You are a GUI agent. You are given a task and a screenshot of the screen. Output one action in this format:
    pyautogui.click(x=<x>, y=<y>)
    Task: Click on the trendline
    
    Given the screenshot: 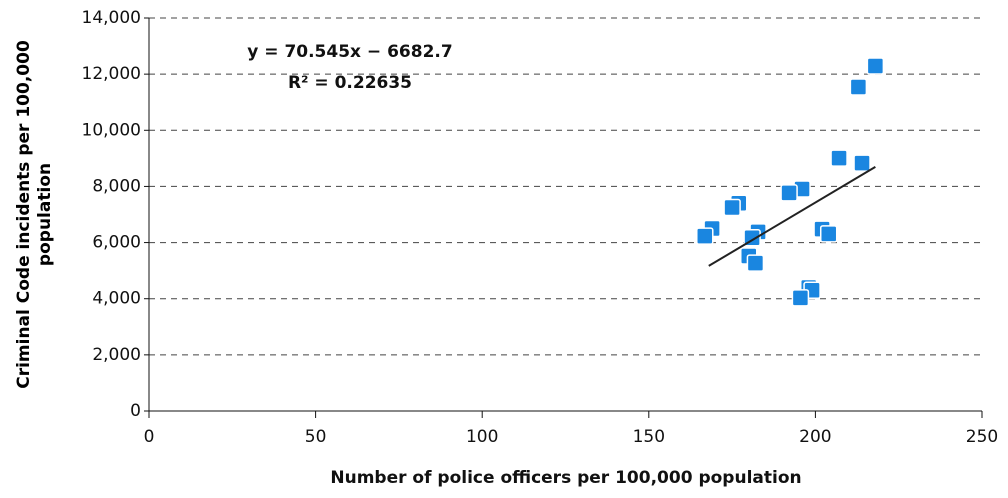 What is the action you would take?
    pyautogui.click(x=792, y=216)
    